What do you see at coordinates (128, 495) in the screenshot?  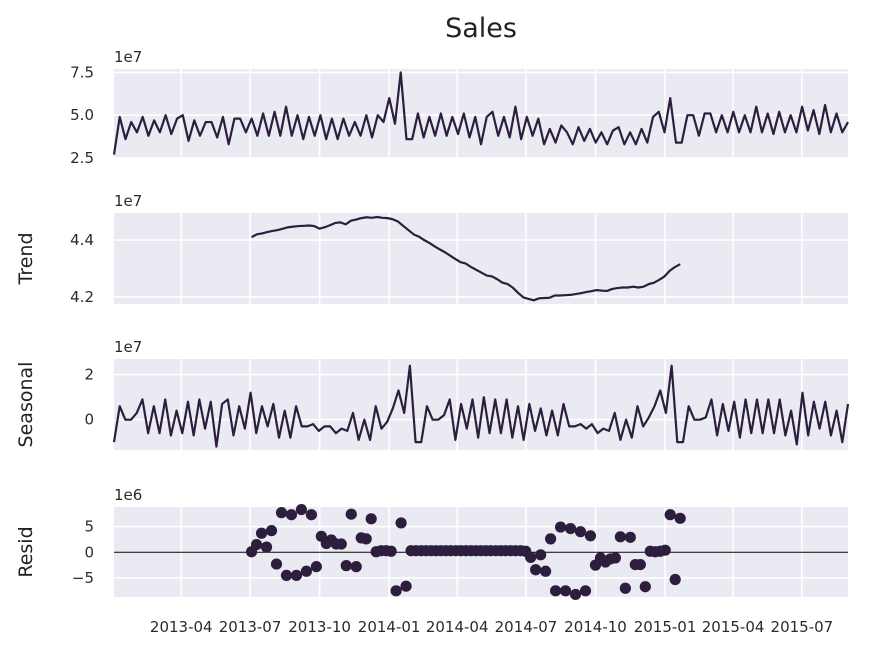 I see `axis-multiplier: 1e6` at bounding box center [128, 495].